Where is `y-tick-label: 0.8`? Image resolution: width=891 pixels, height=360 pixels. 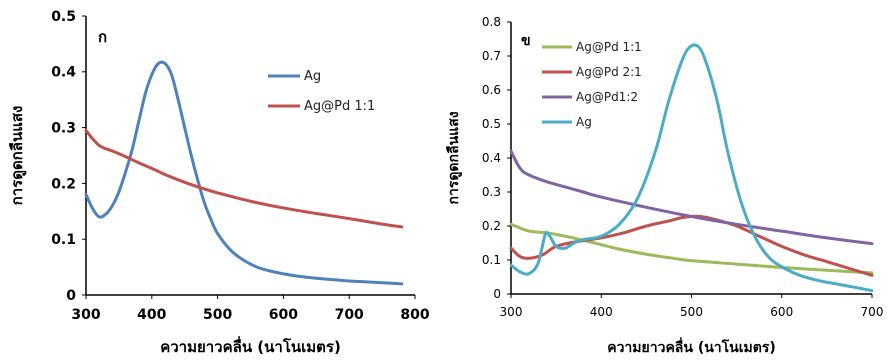
y-tick-label: 0.8 is located at coordinates (491, 22).